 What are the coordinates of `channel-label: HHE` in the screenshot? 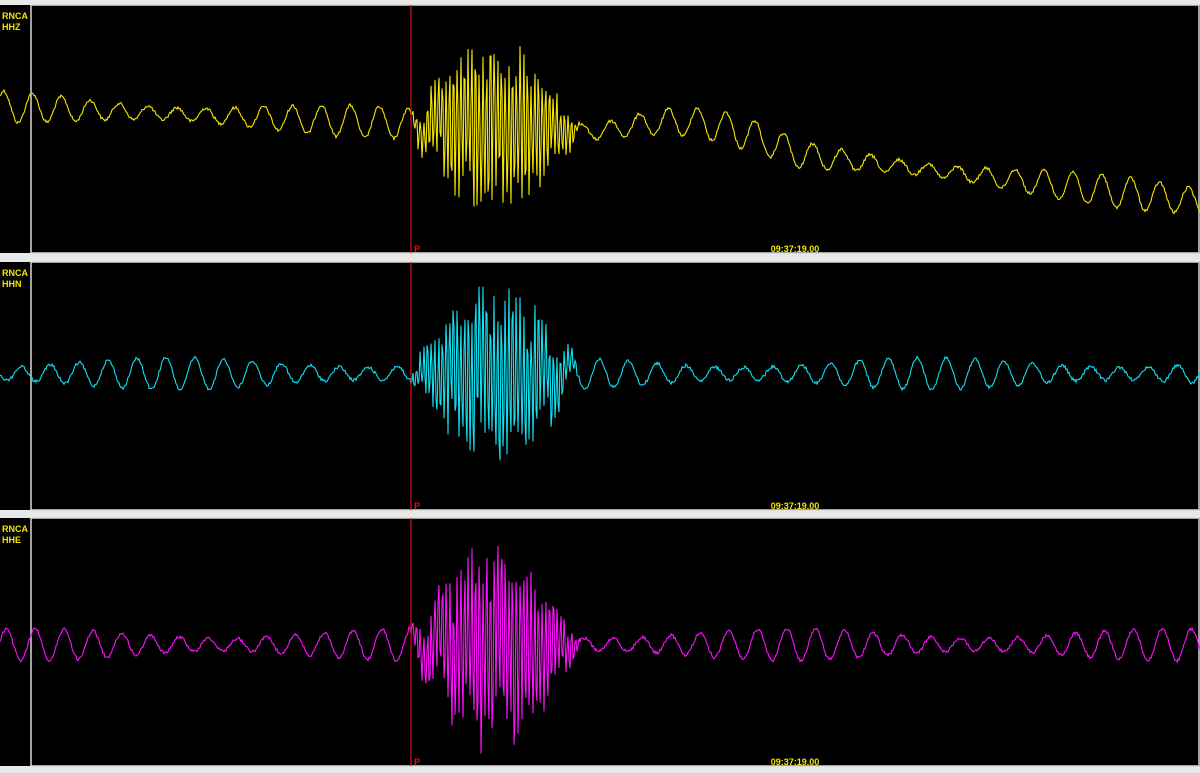 It's located at (11, 540).